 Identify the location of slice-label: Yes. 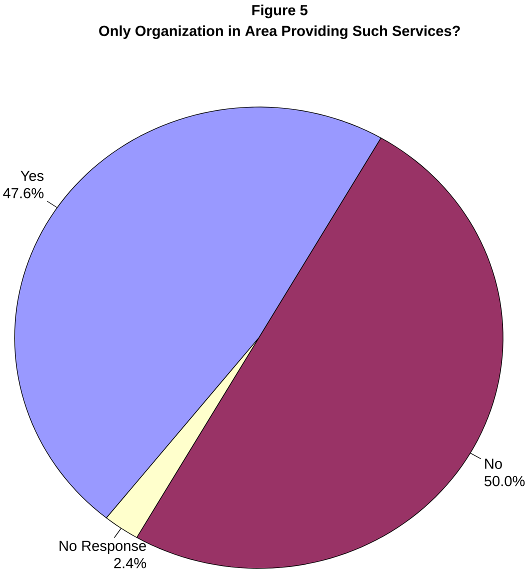
(32, 175).